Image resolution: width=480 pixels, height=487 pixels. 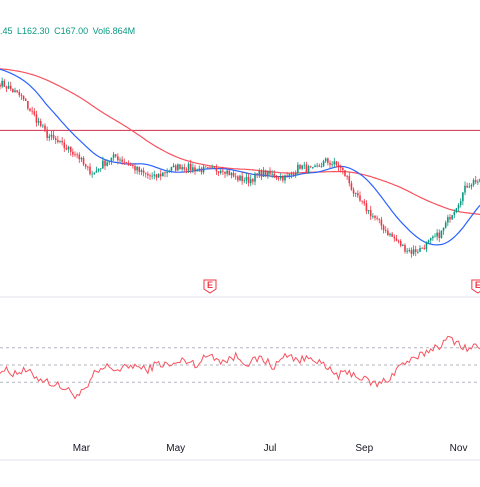 I want to click on rsi-line, so click(x=240, y=367).